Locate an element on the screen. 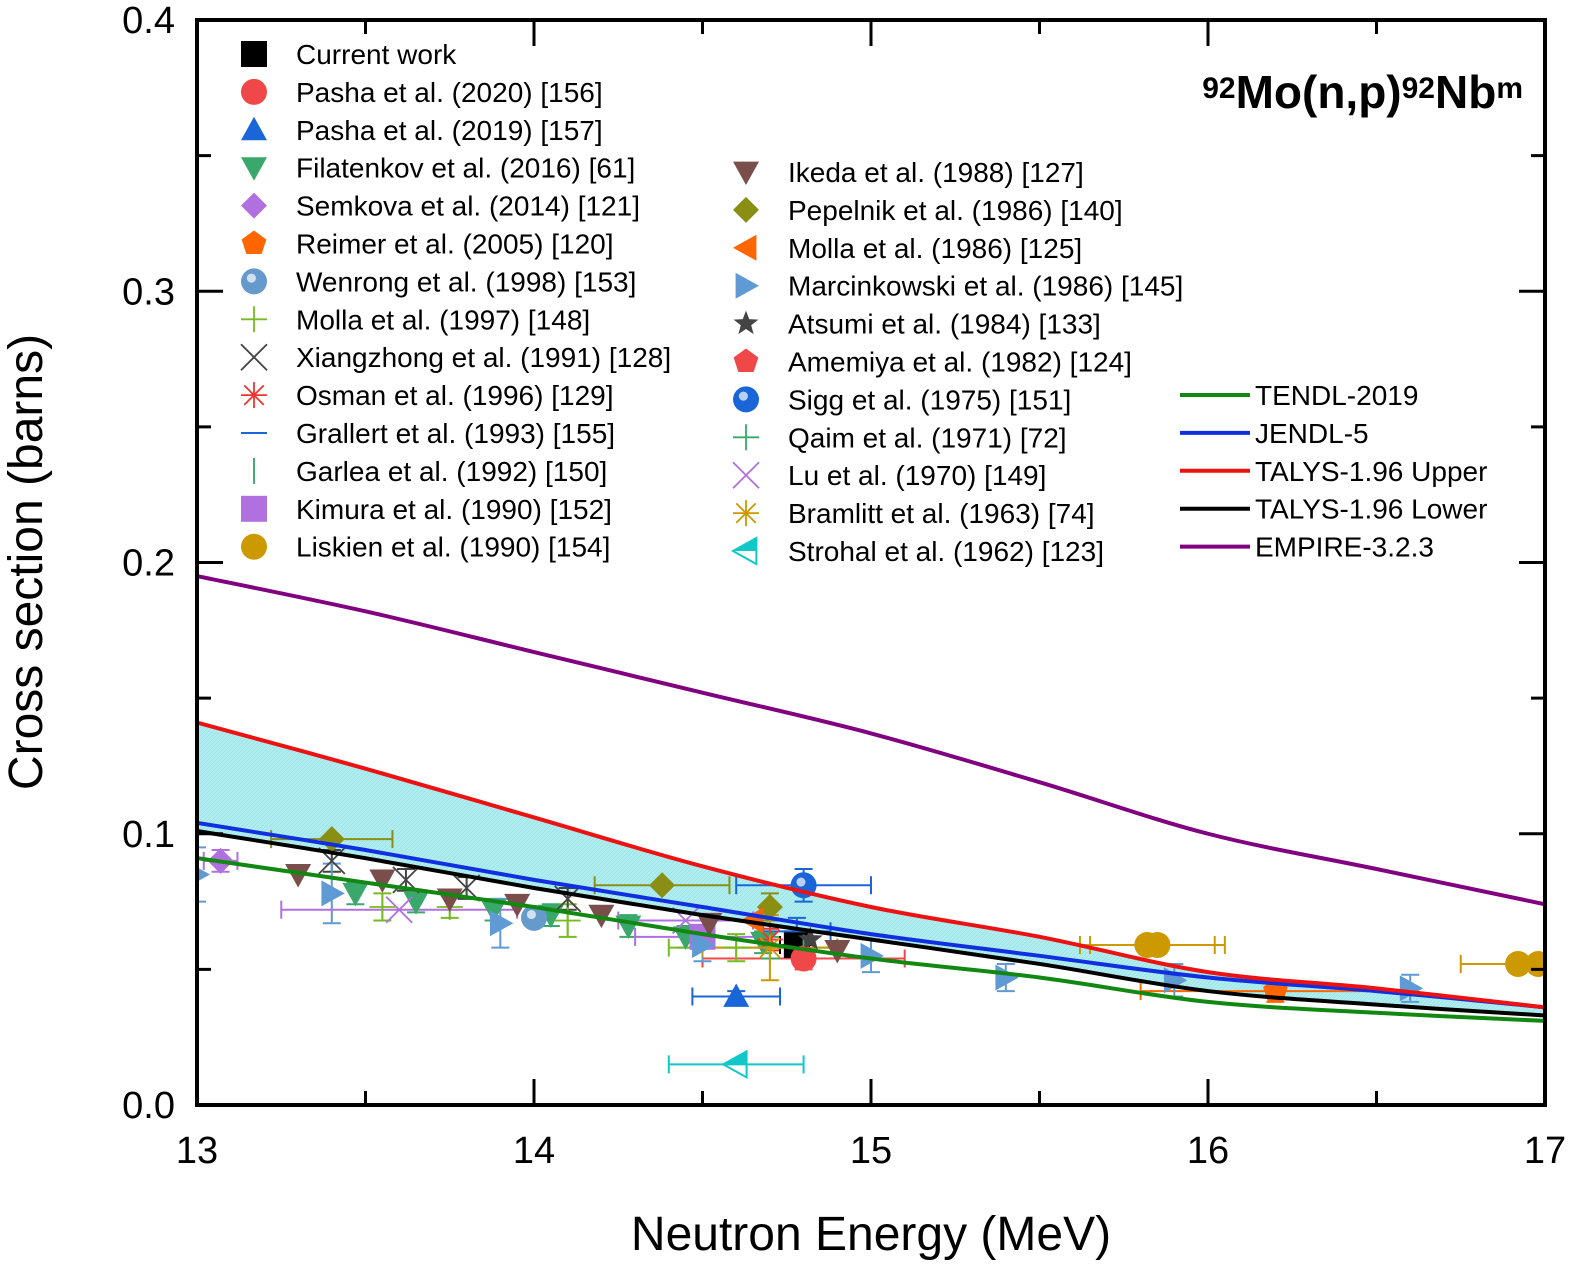  title-text: Nb is located at coordinates (1465, 92).